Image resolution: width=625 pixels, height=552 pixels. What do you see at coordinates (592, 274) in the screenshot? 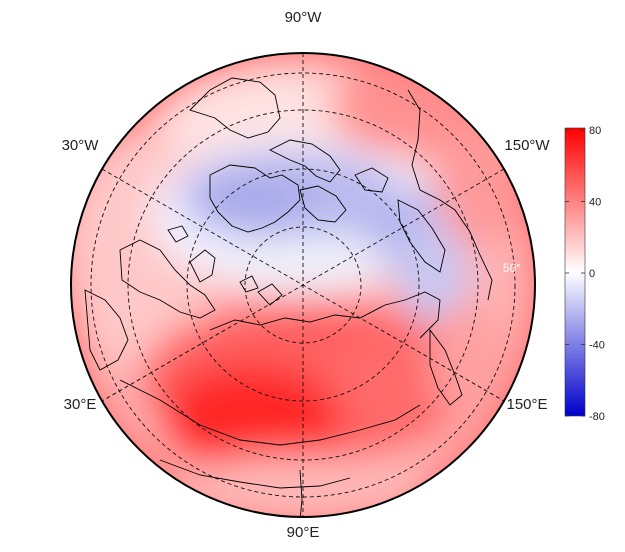
I see `colorbar-tick-label: 0` at bounding box center [592, 274].